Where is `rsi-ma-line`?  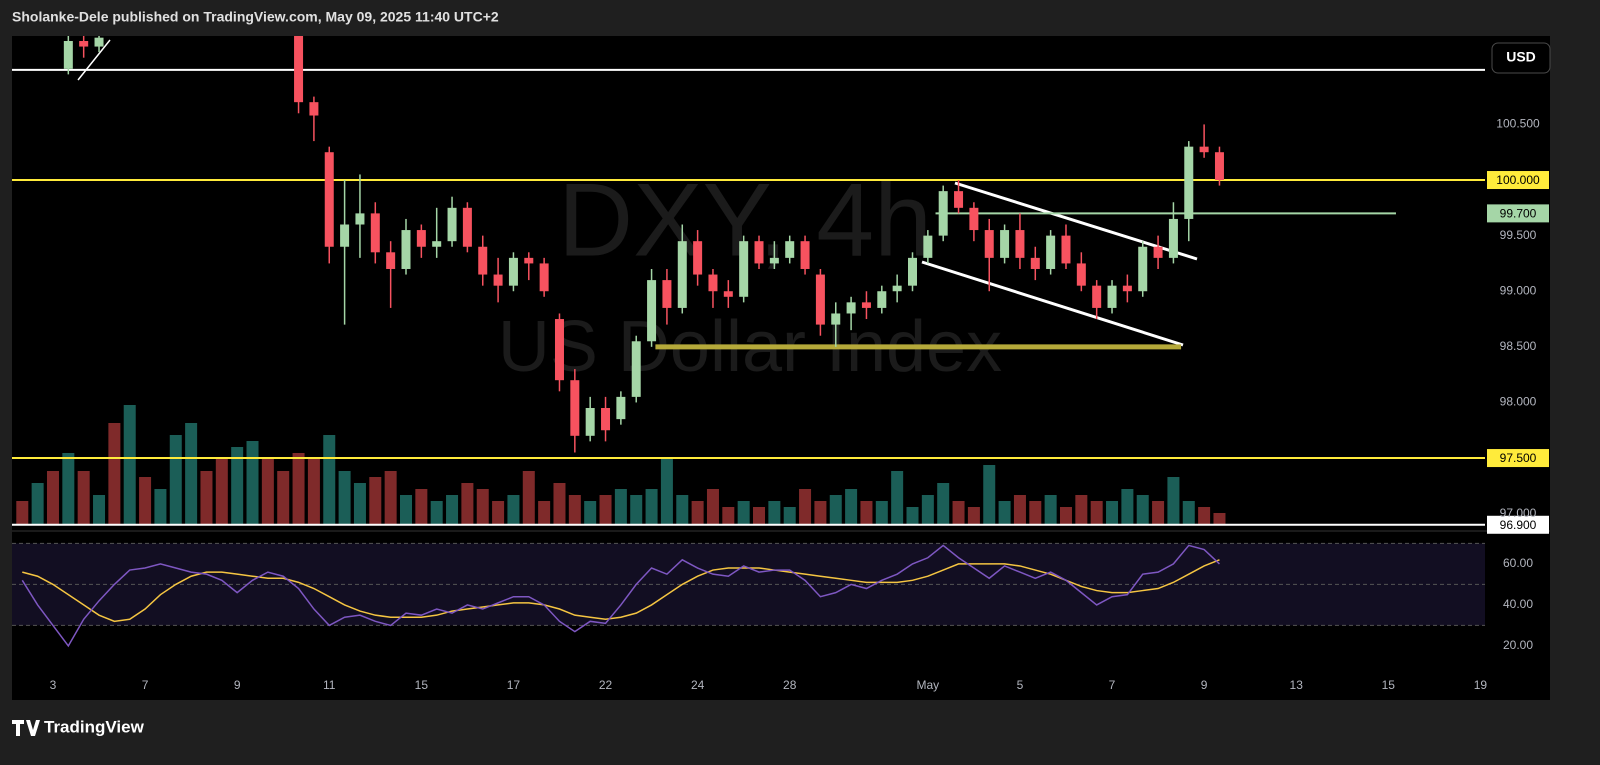
rsi-ma-line is located at coordinates (621, 591).